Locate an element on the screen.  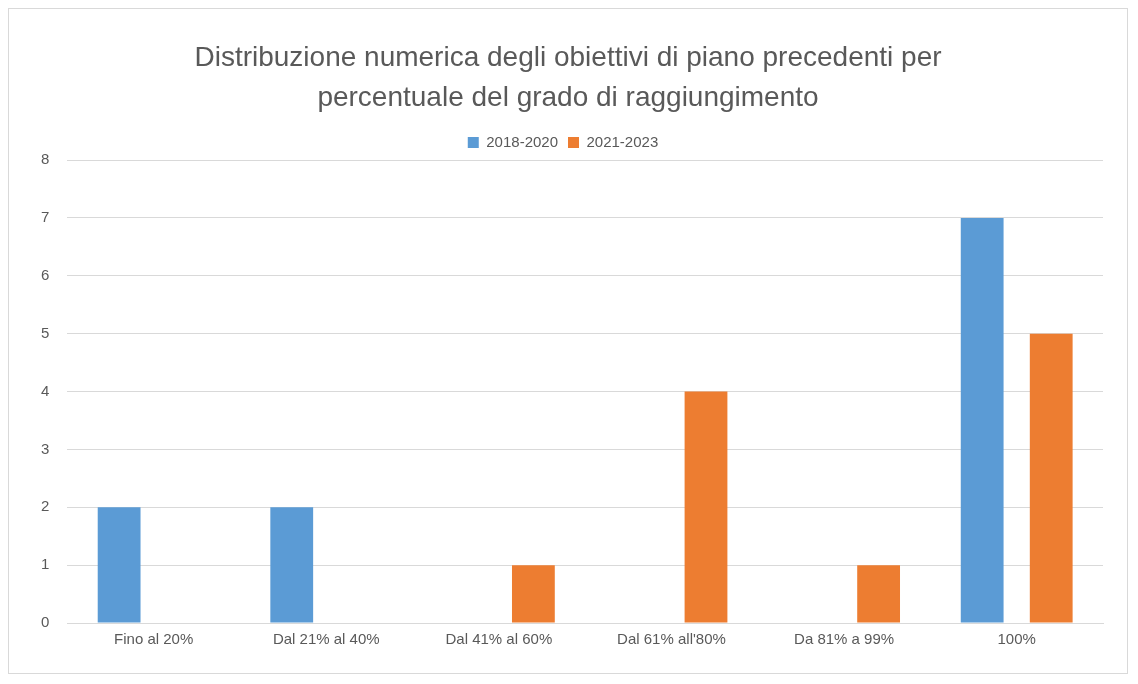
y-tick-label: 0 is located at coordinates (45, 622).